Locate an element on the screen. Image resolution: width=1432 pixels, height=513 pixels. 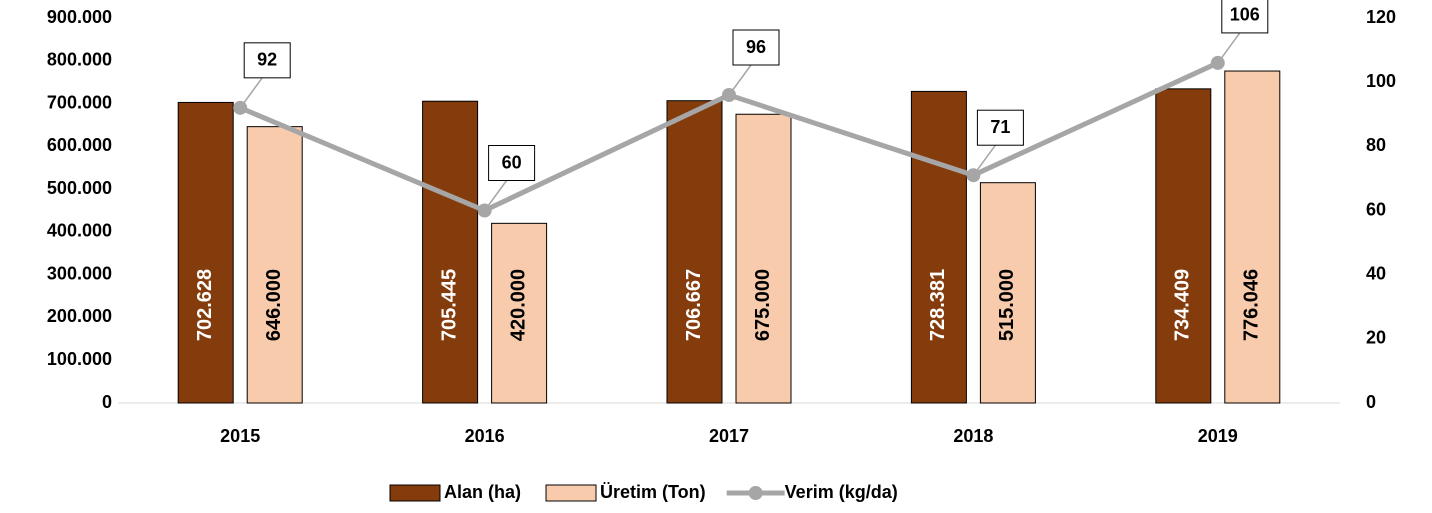
y-tick-label: 300.000 is located at coordinates (79, 273).